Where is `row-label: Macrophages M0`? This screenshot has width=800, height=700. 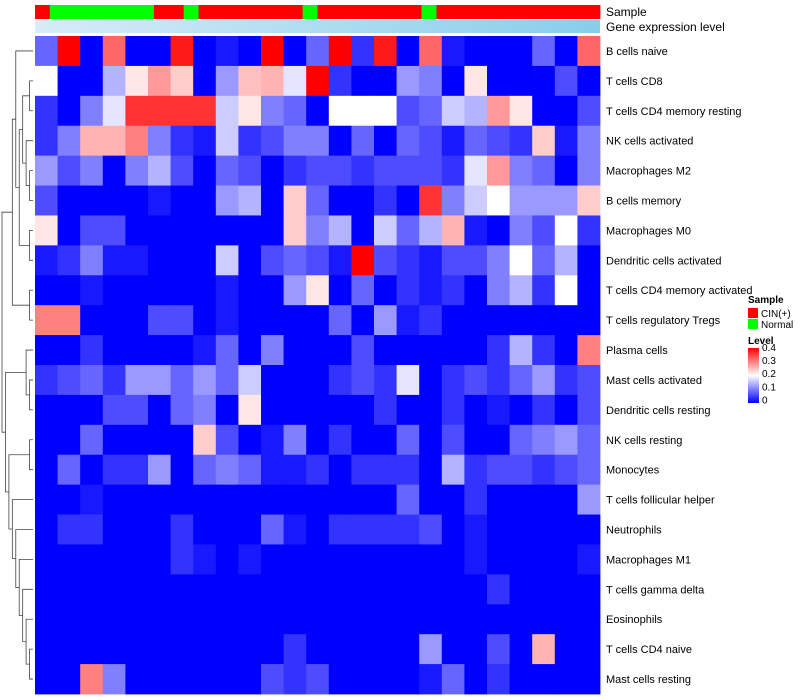
row-label: Macrophages M0 is located at coordinates (648, 231).